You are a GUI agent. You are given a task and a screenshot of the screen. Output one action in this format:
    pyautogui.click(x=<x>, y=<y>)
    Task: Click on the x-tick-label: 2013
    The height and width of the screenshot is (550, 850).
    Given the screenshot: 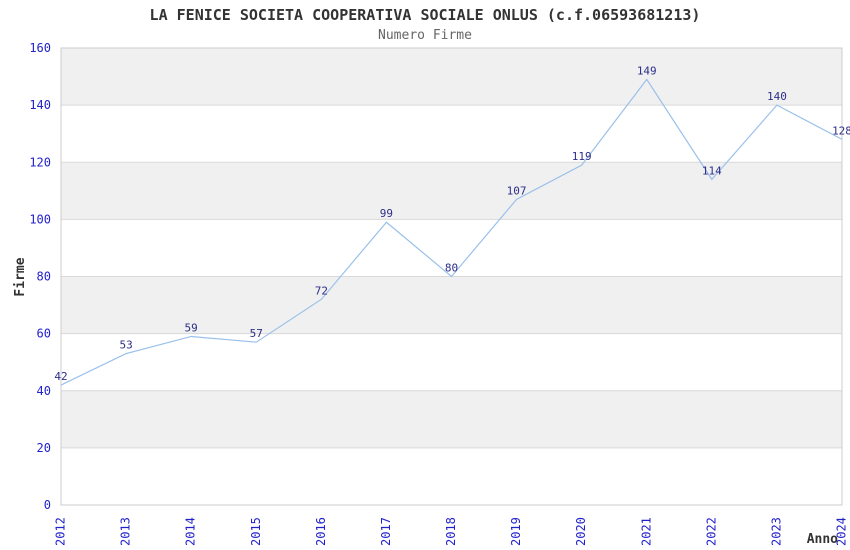 What is the action you would take?
    pyautogui.click(x=126, y=531)
    